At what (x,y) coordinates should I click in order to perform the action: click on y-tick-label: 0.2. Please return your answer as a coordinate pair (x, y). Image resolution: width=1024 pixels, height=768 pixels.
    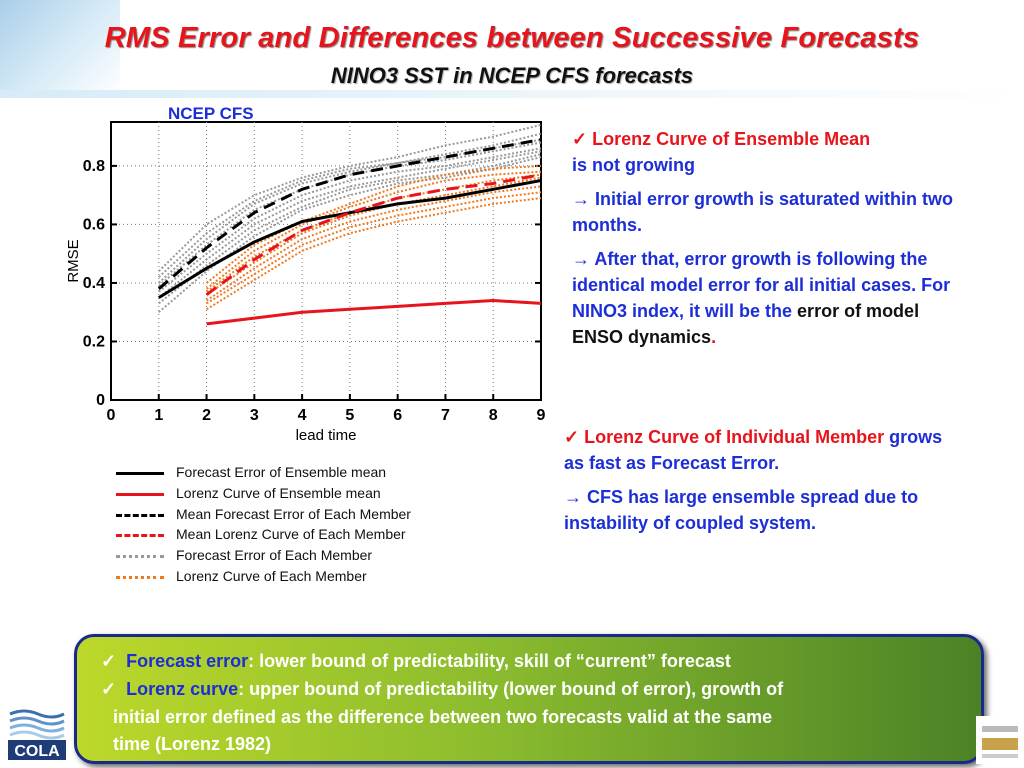
    Looking at the image, I should click on (94, 341).